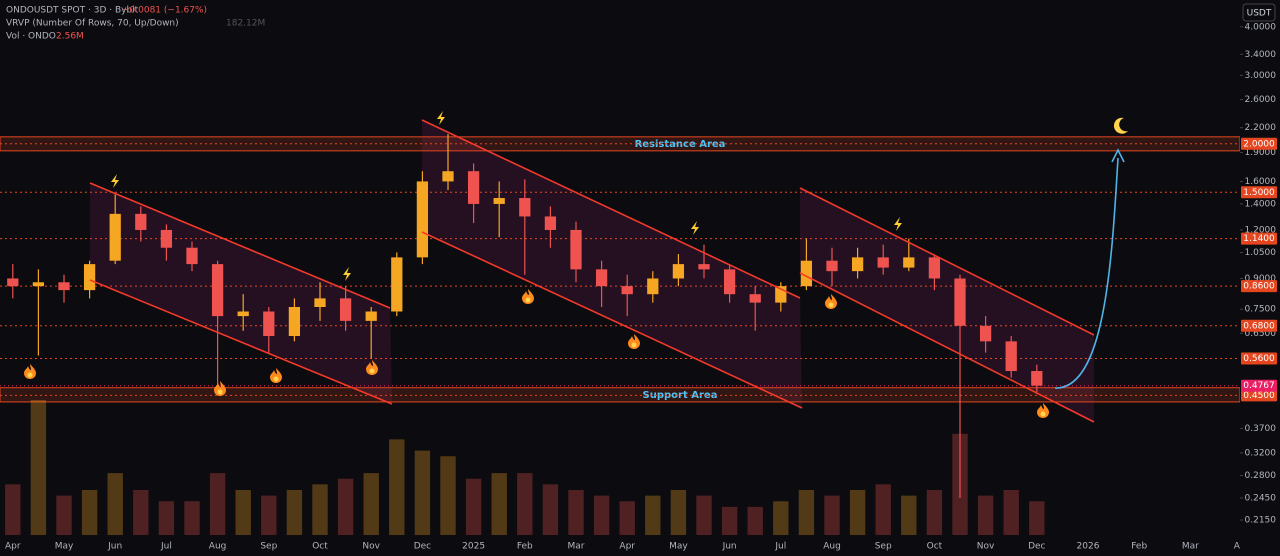 This screenshot has height=556, width=1280. Describe the element at coordinates (1120, 125) in the screenshot. I see `moon-icon` at that location.